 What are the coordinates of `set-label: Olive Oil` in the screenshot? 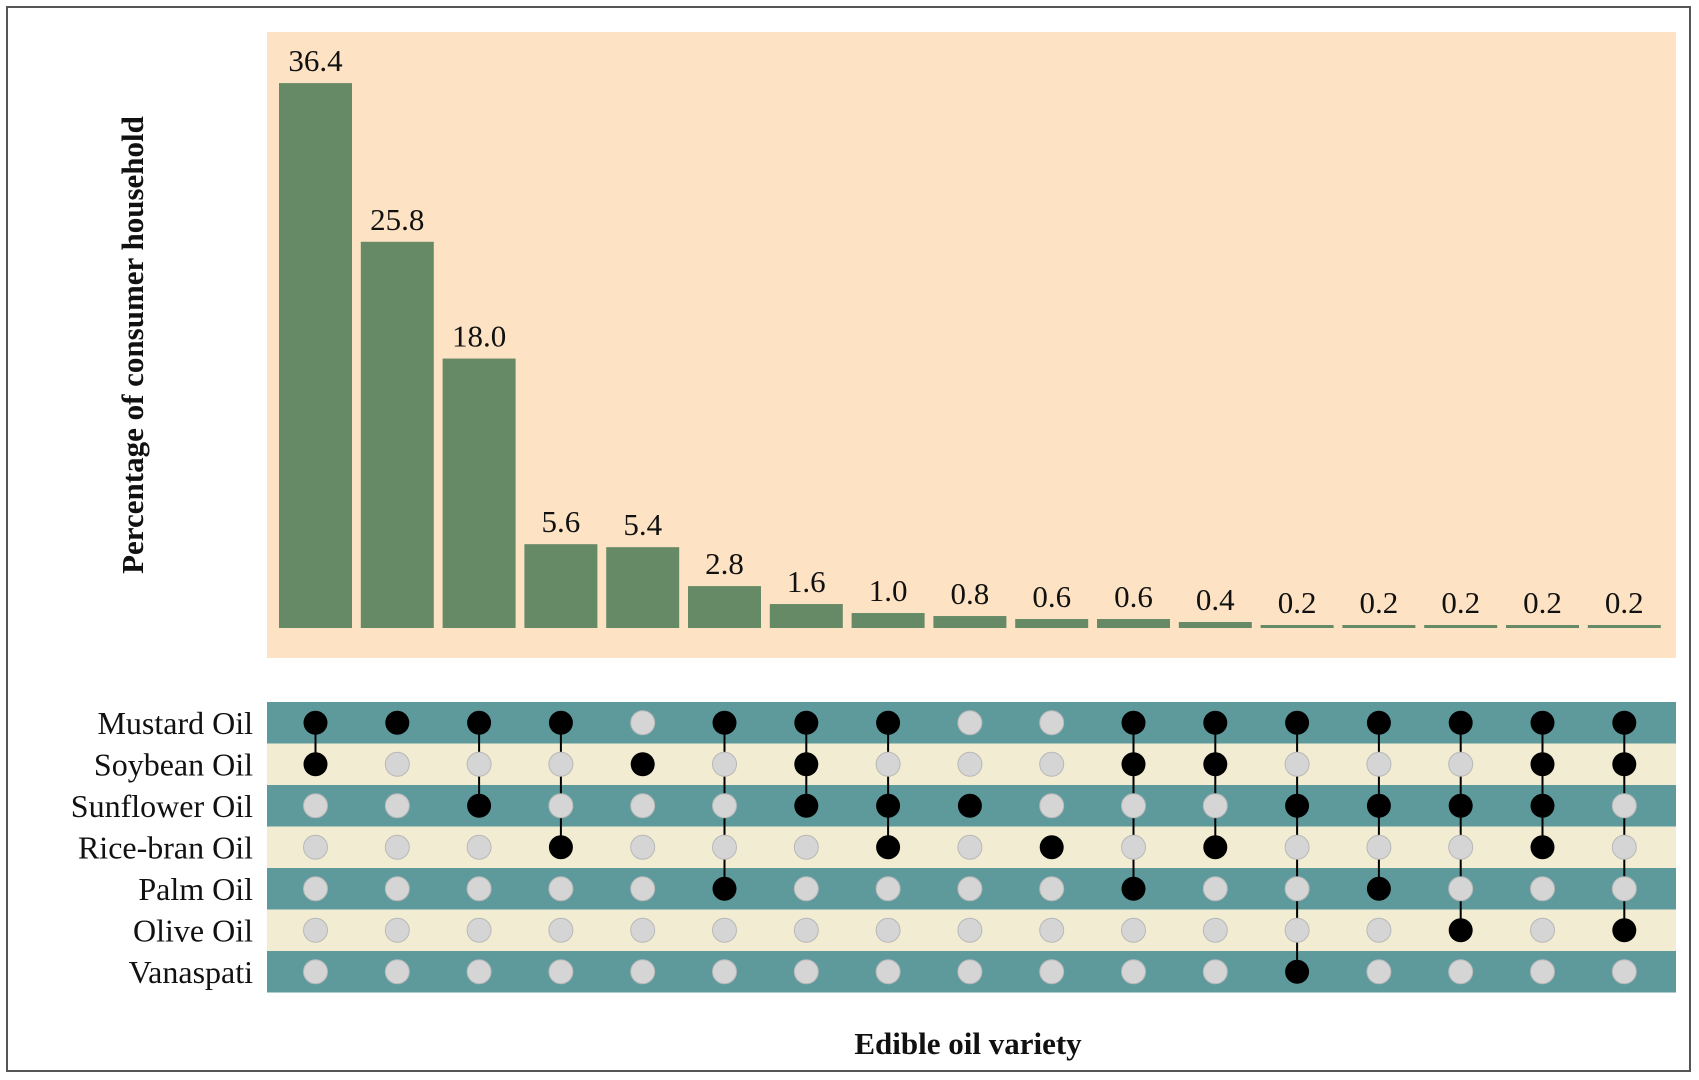 It's located at (193, 930).